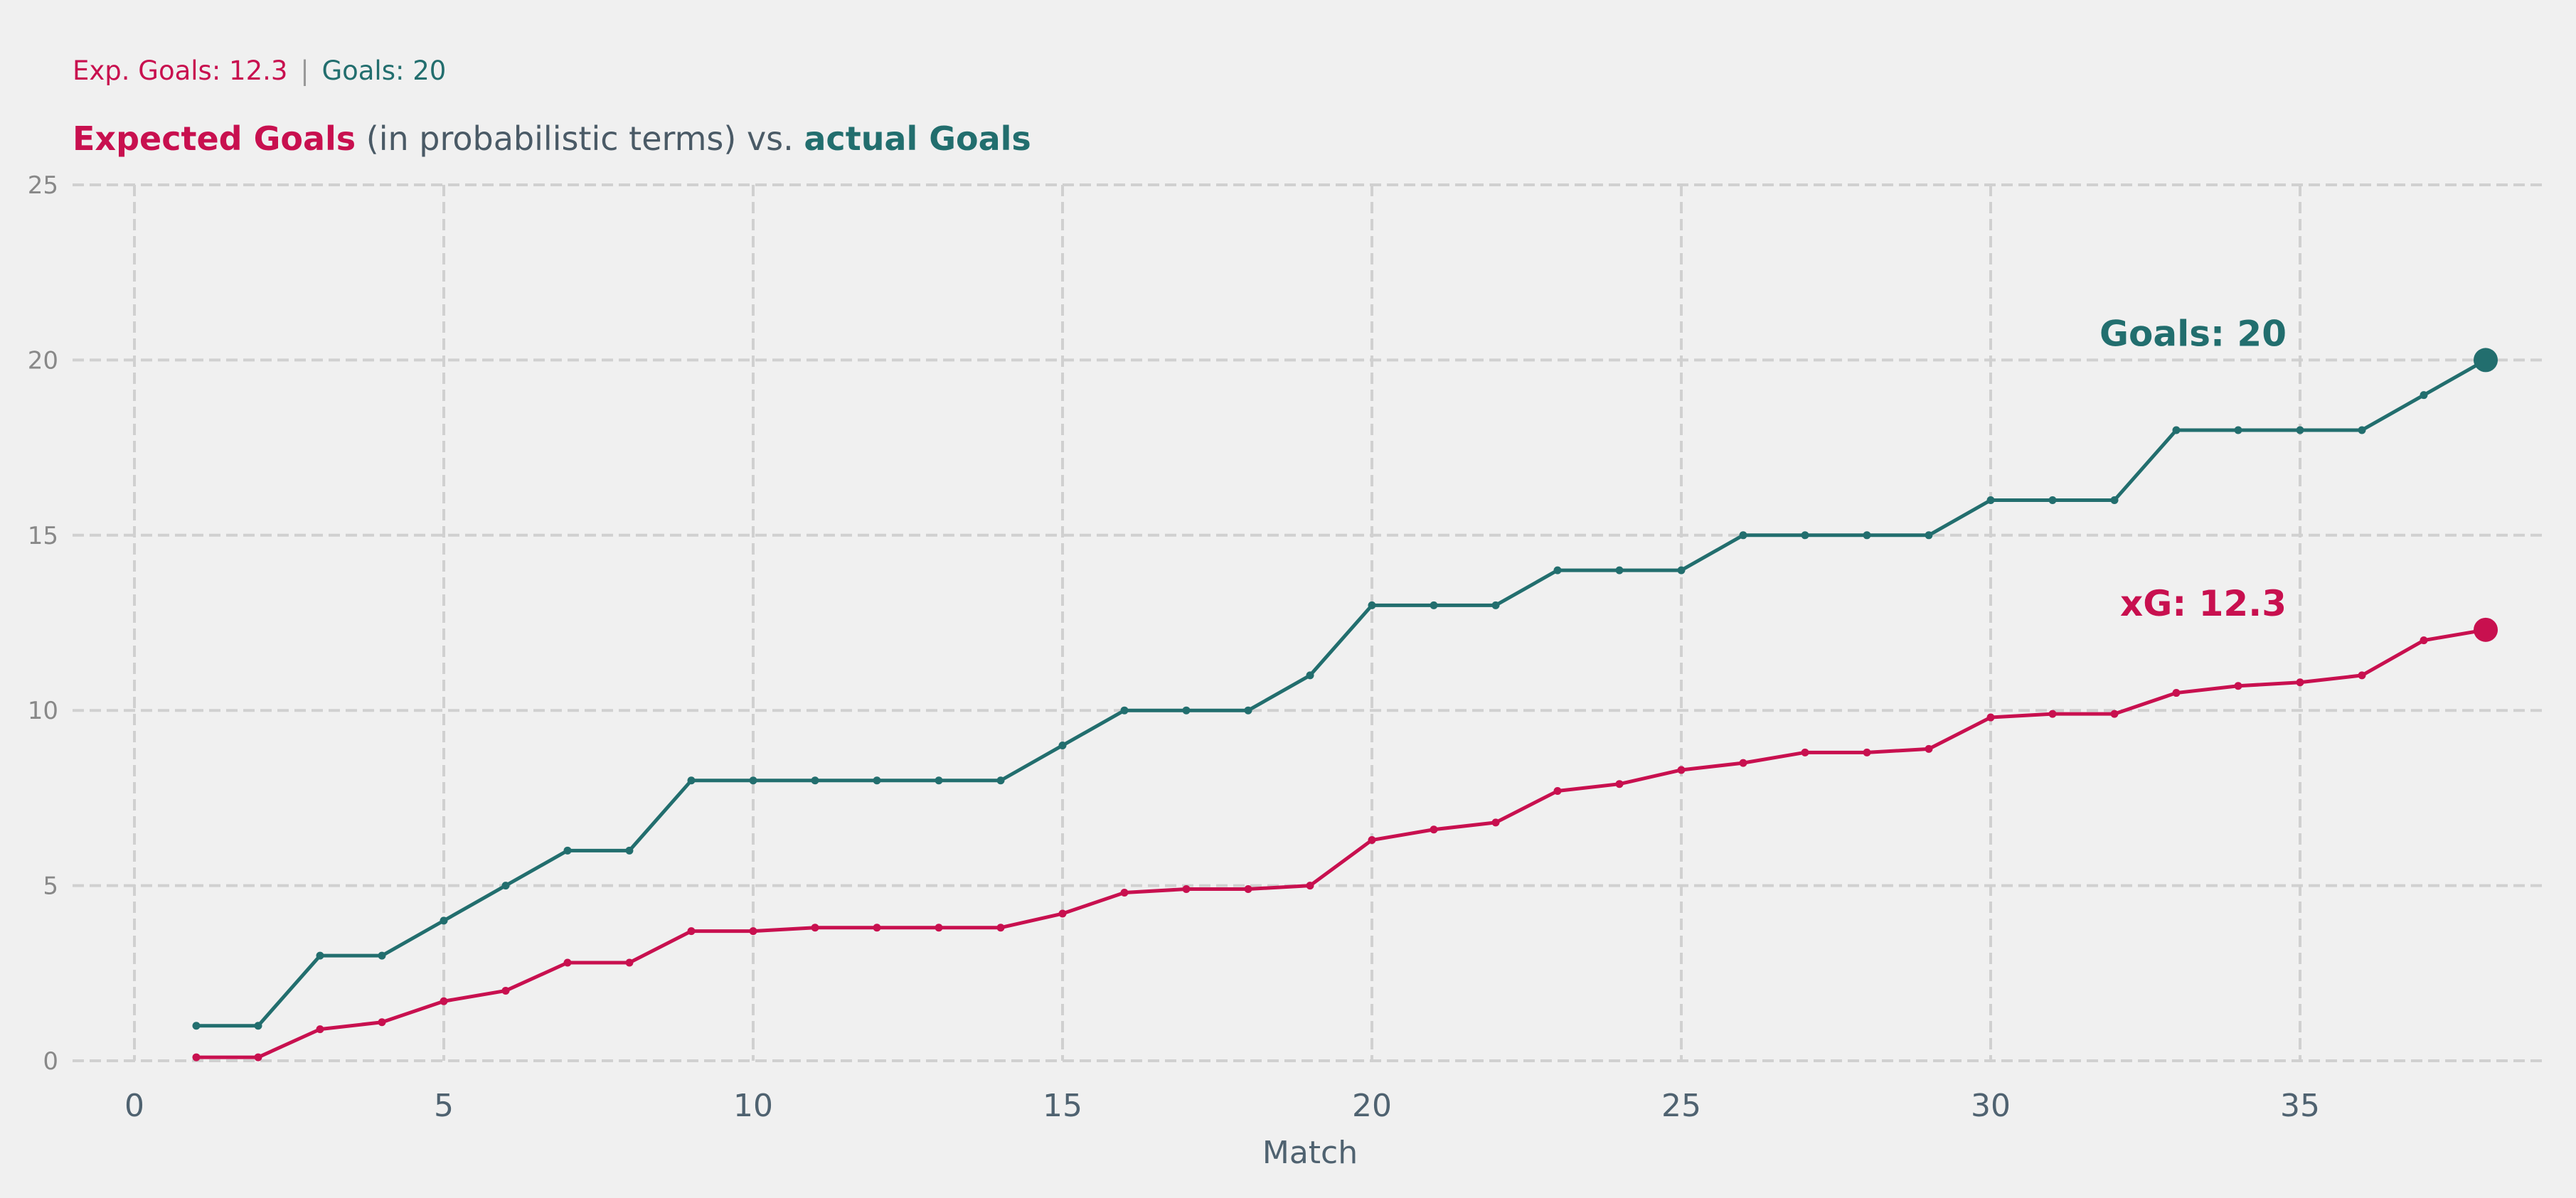 Image resolution: width=2576 pixels, height=1198 pixels. Describe the element at coordinates (2193, 333) in the screenshot. I see `goals-end-label: Goals: 20` at that location.